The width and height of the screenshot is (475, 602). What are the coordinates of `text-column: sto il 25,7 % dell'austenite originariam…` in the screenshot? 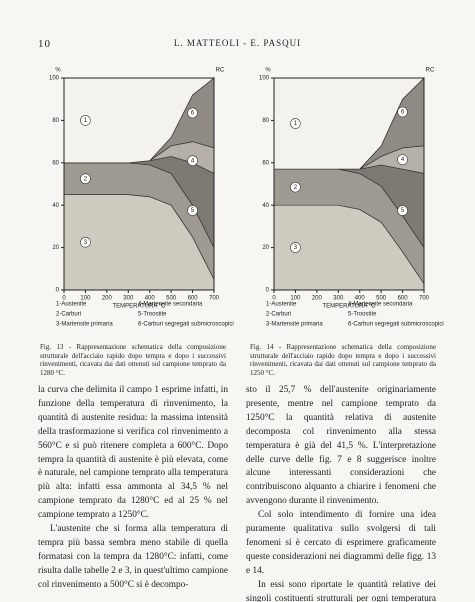 It's located at (341, 493).